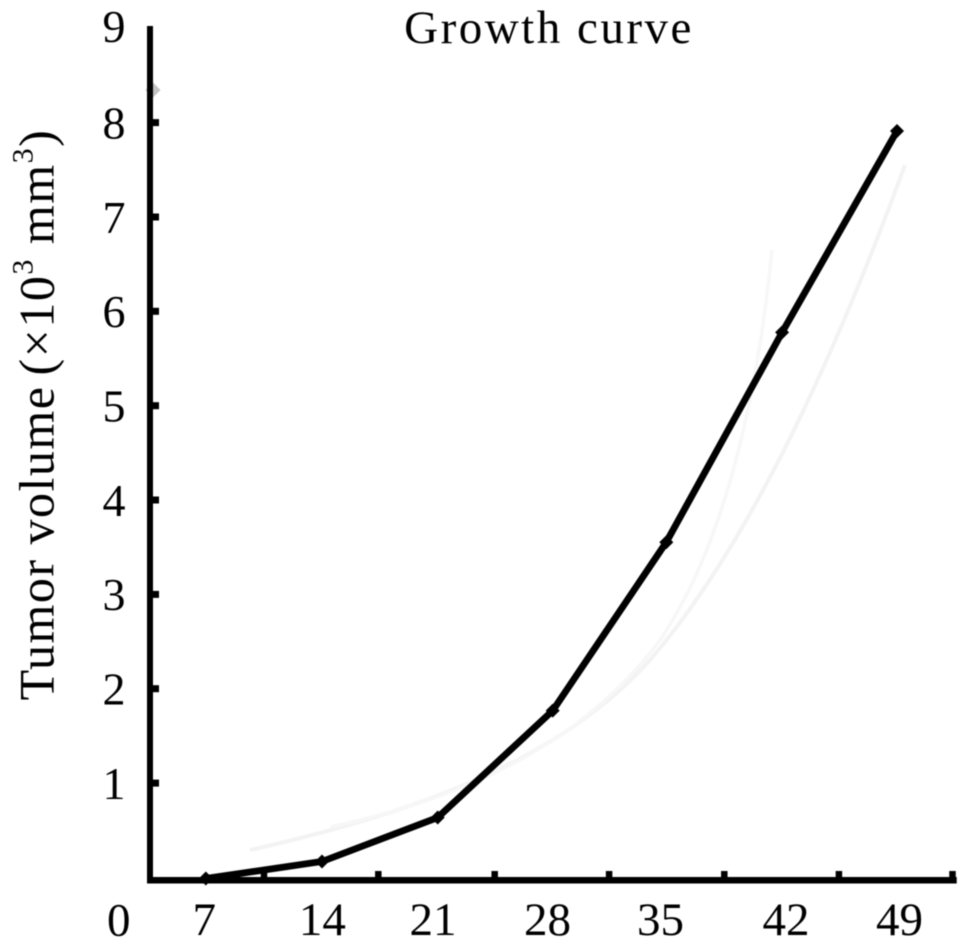  I want to click on svg-text: 8, so click(114, 122).